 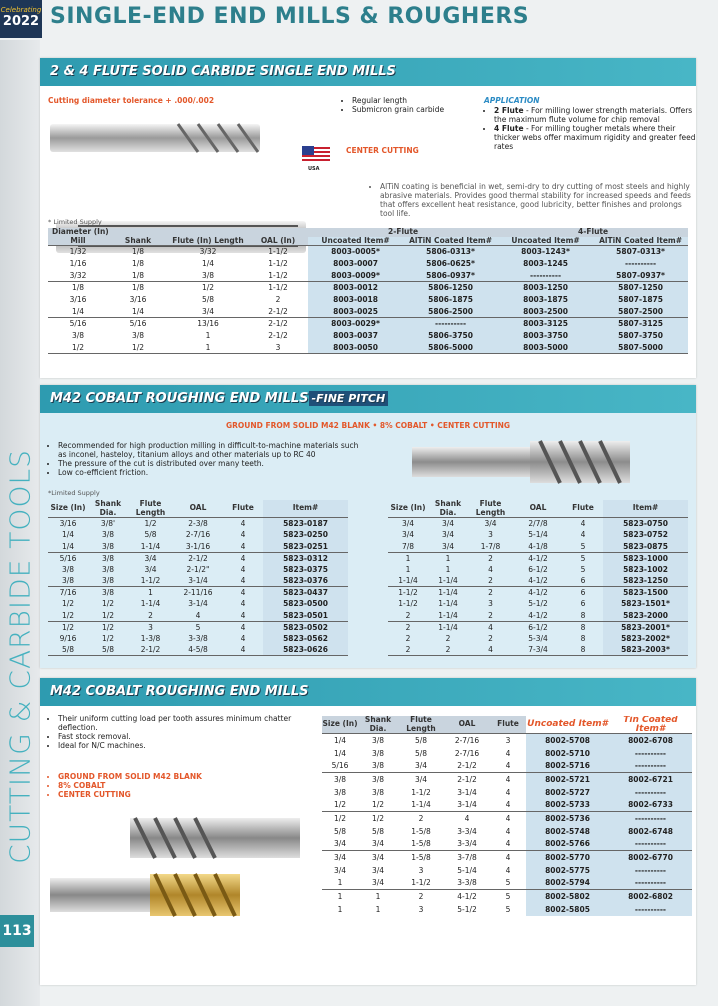 I want to click on feature: CENTER CUTTING, so click(x=183, y=794).